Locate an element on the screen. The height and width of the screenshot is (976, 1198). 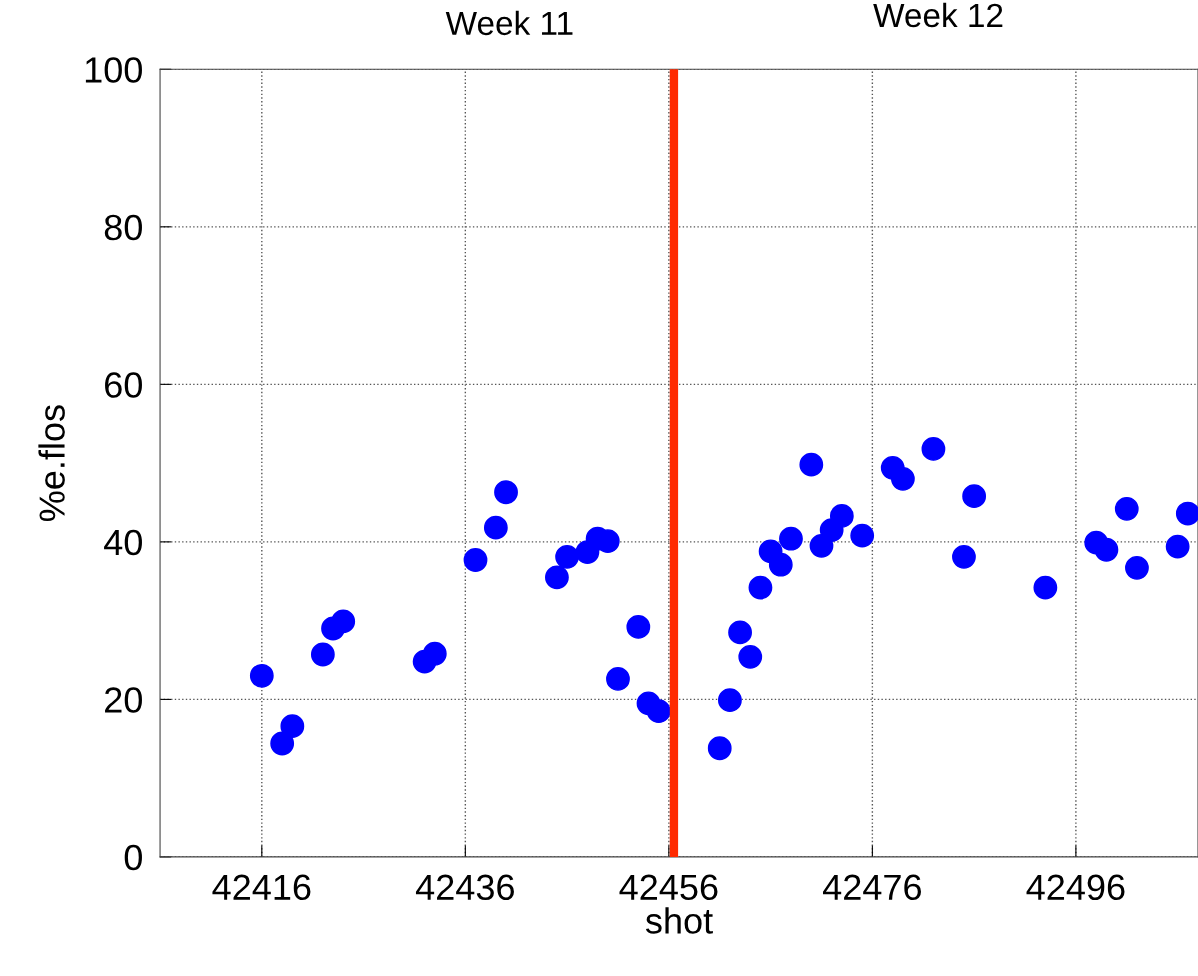
text: Week 12 is located at coordinates (938, 15).